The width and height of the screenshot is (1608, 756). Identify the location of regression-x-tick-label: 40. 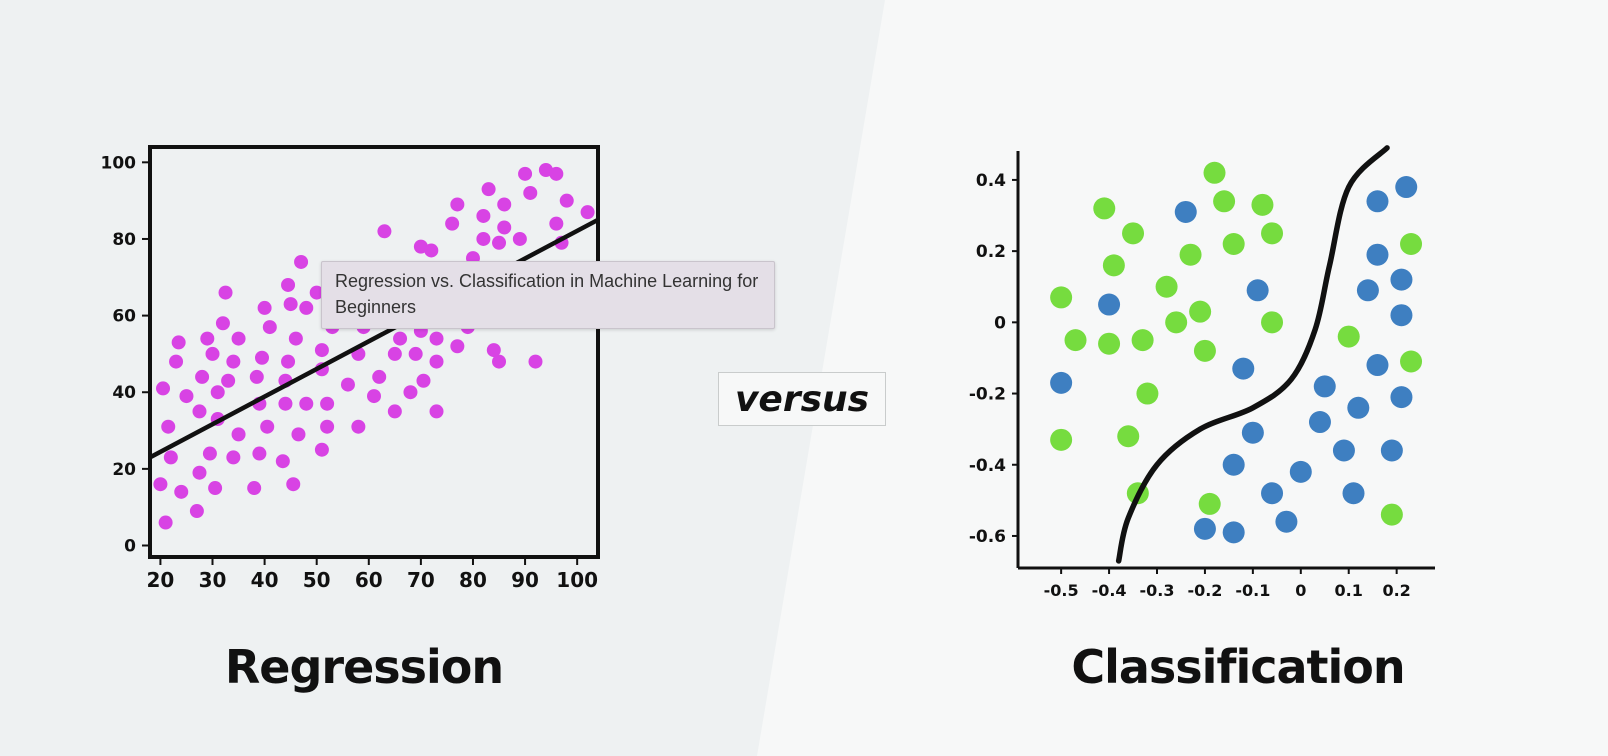
(265, 580).